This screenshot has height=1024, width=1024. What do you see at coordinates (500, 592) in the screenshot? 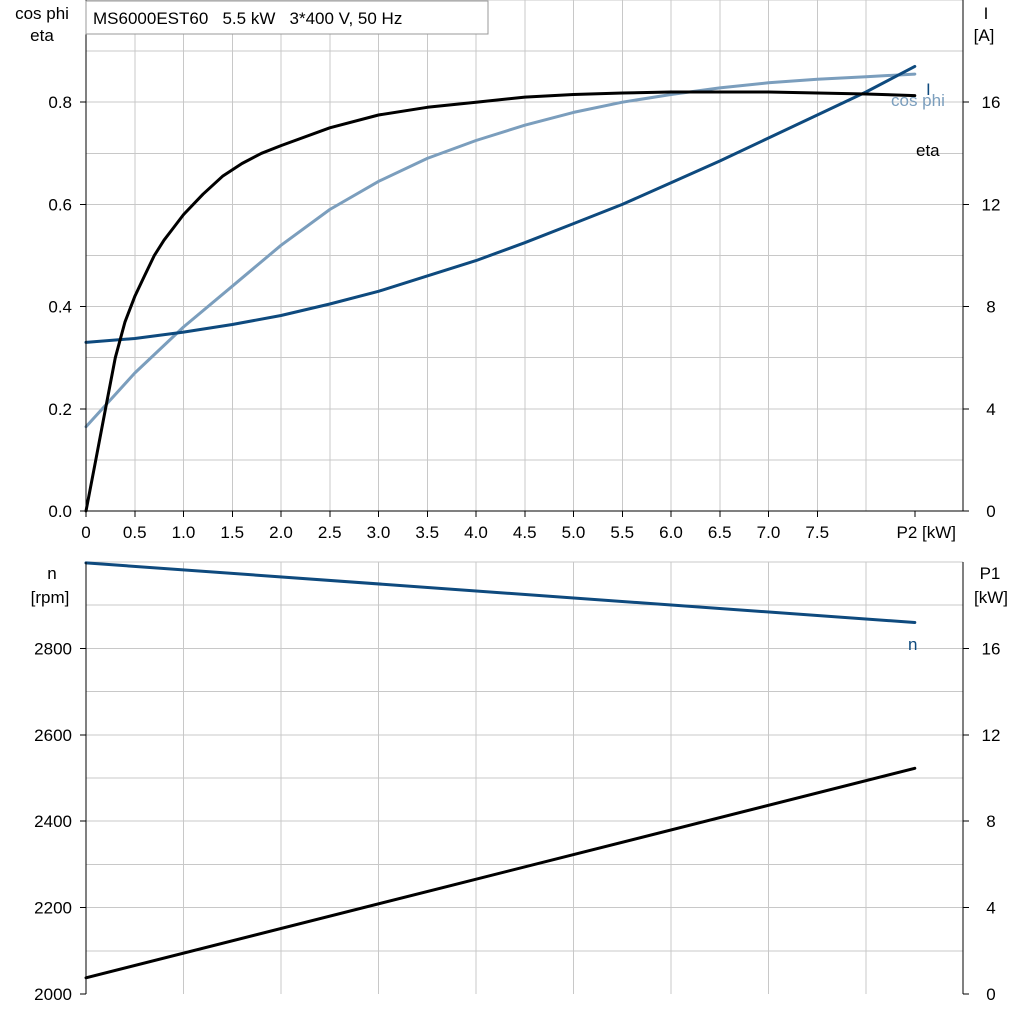
I see `speed-curve` at bounding box center [500, 592].